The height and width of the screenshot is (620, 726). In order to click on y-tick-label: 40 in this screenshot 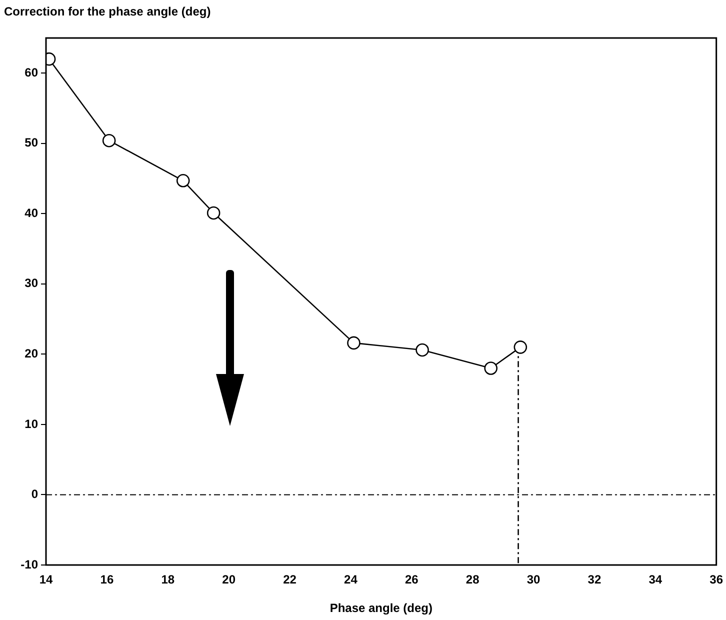, I will do `click(31, 213)`.